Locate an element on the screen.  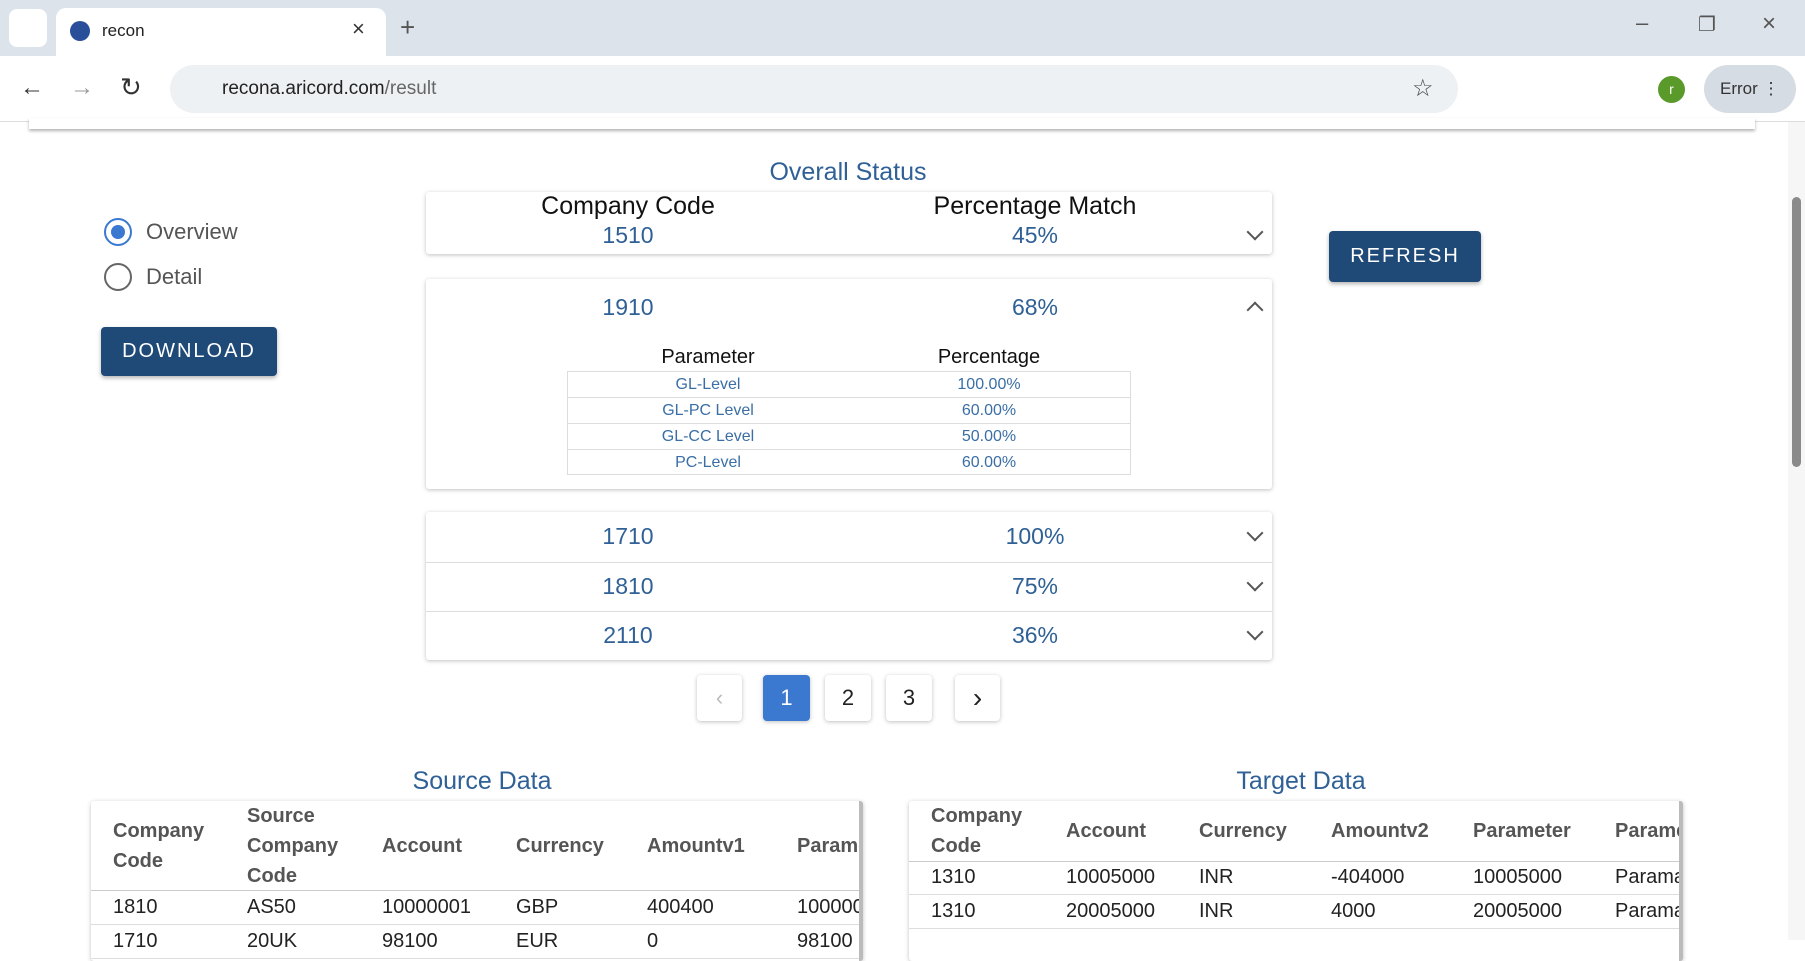
table-cell: 0 is located at coordinates (653, 941).